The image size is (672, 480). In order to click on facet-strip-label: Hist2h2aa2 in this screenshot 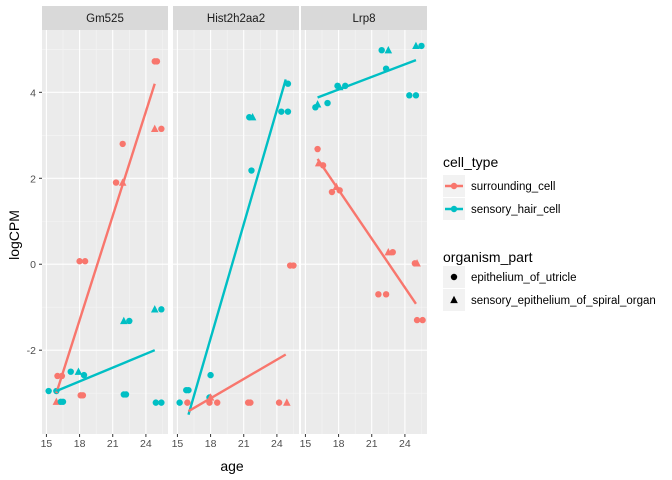, I will do `click(236, 19)`.